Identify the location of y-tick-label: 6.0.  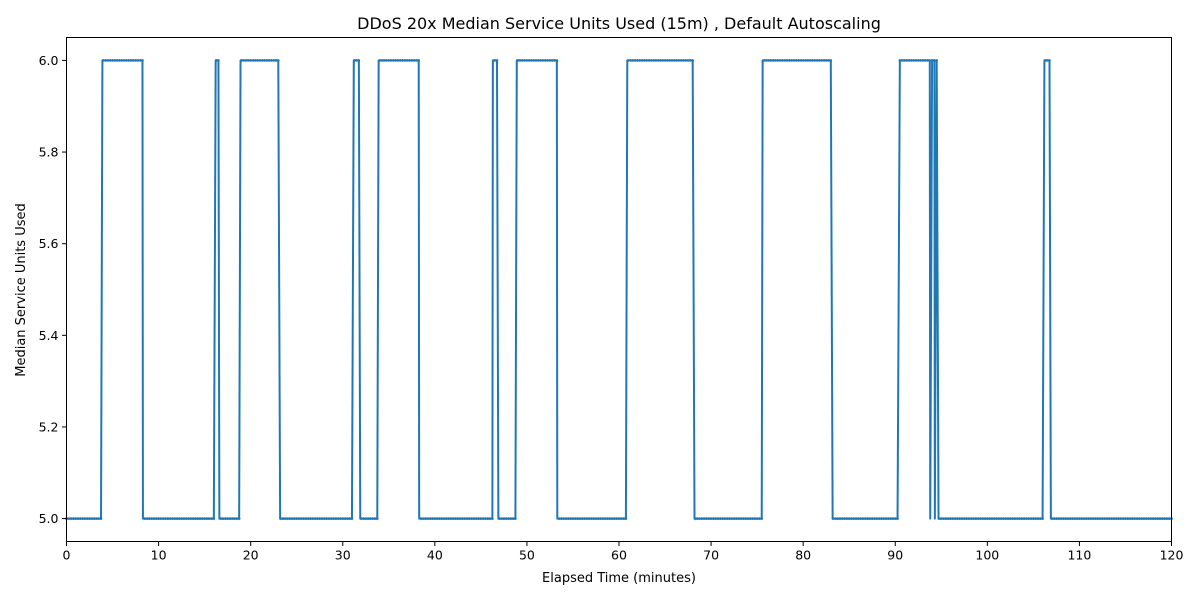
(49, 60).